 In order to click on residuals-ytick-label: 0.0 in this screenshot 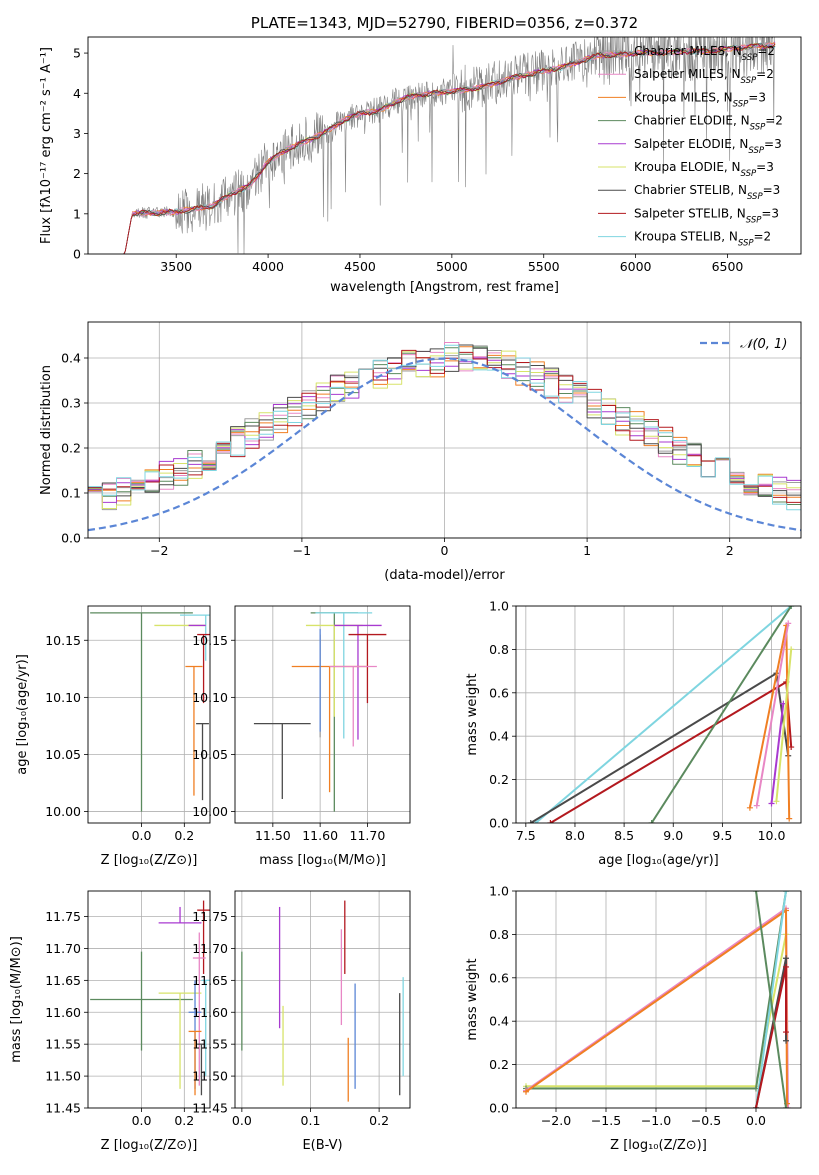, I will do `click(71, 538)`.